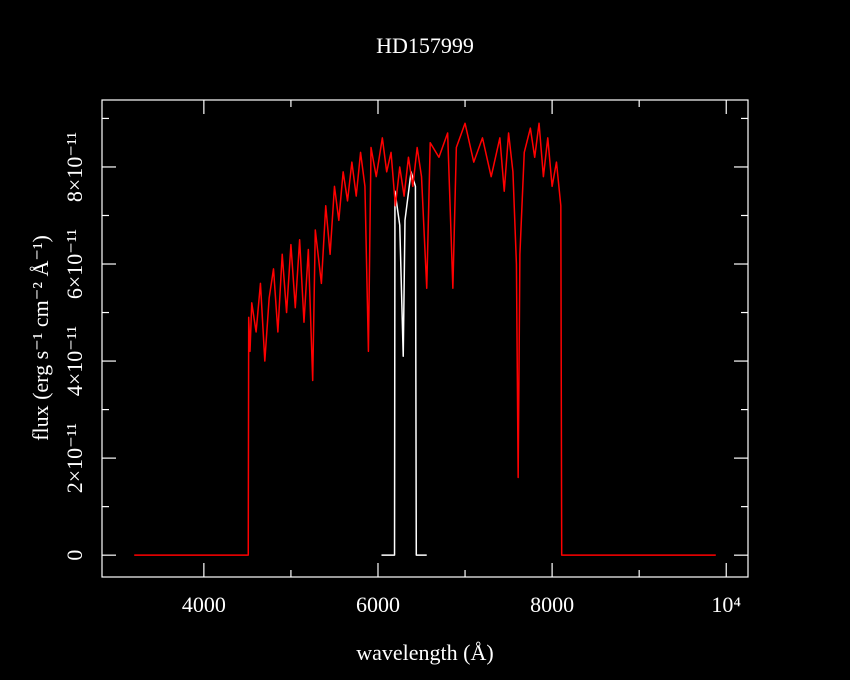 The height and width of the screenshot is (680, 850). Describe the element at coordinates (74, 458) in the screenshot. I see `y-tick-label: 2×10⁻¹¹` at that location.